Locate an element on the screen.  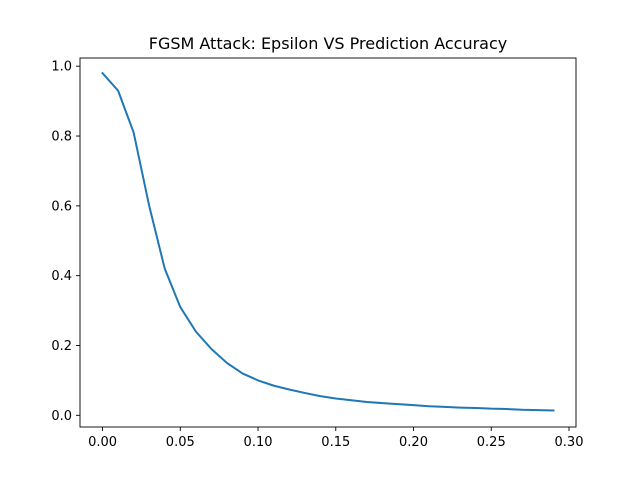
x-tick-label: 0.20 is located at coordinates (413, 442).